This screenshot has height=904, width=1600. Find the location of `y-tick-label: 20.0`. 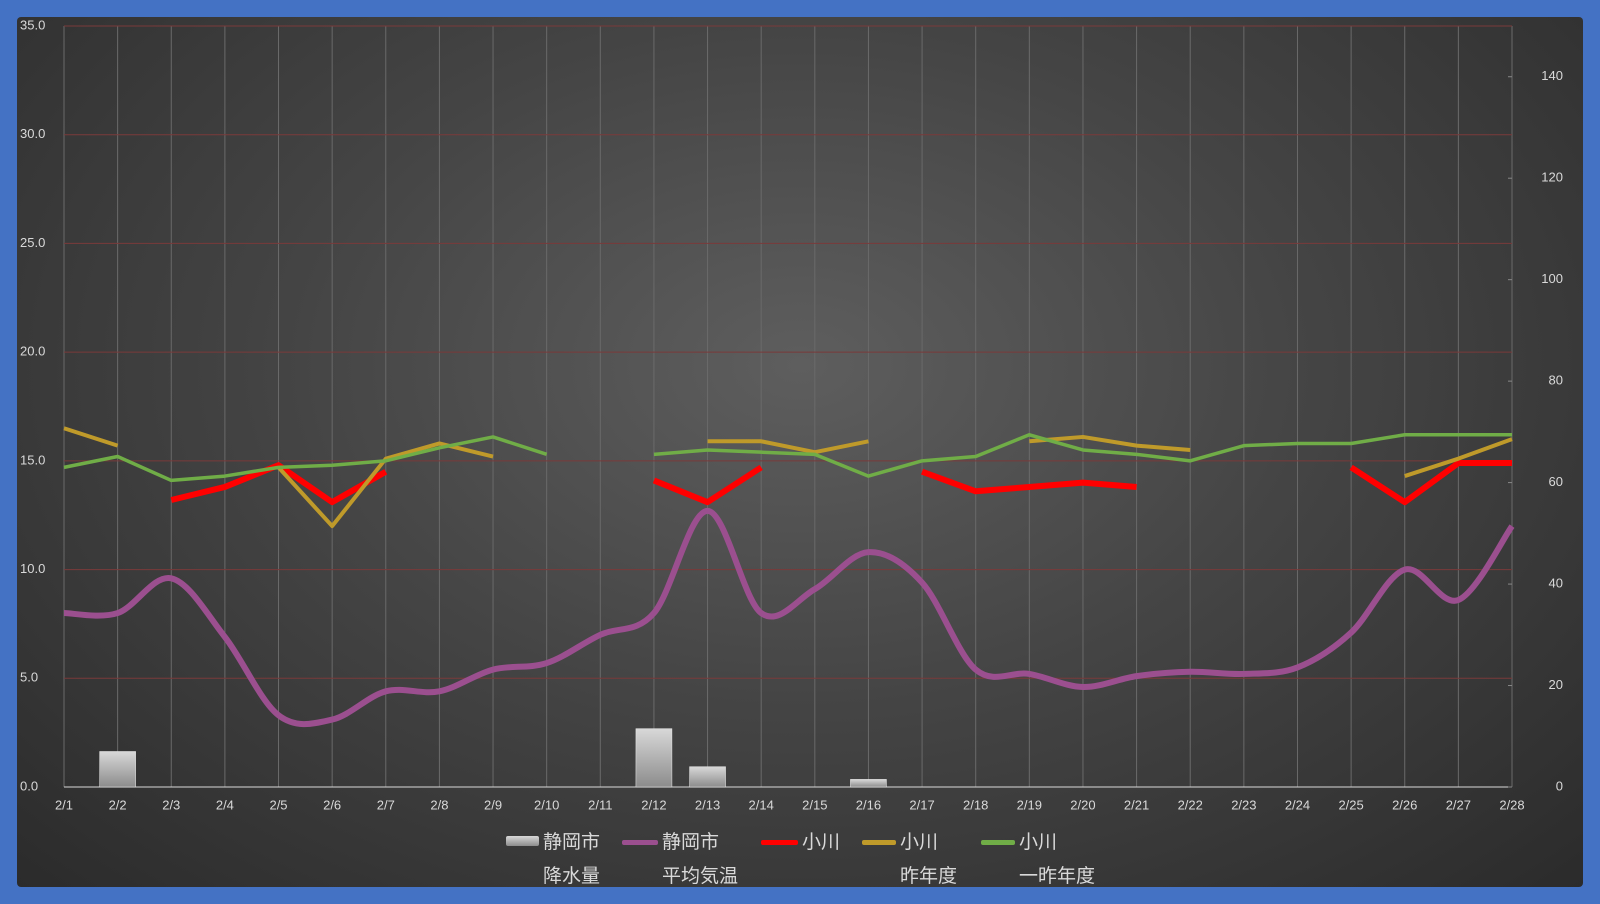

y-tick-label: 20.0 is located at coordinates (32, 351).